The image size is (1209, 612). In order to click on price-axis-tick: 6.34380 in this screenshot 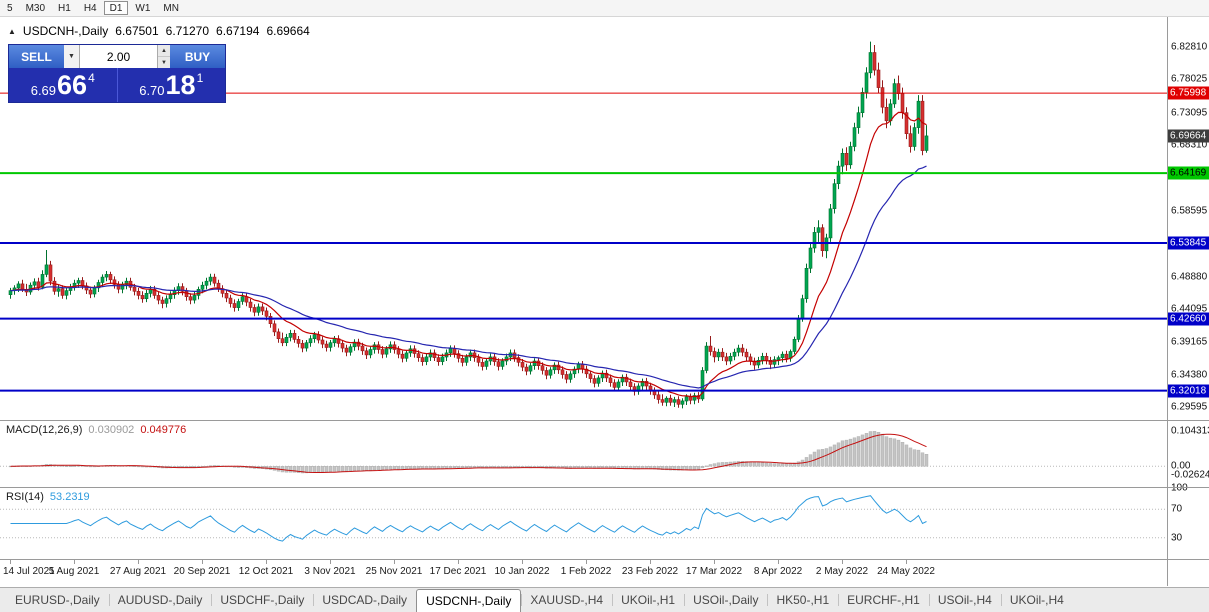, I will do `click(1189, 375)`.